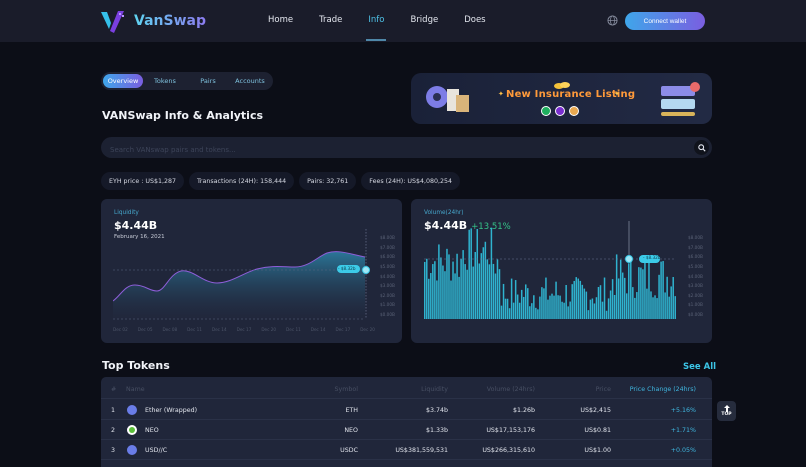 The width and height of the screenshot is (806, 467). I want to click on gold-token-icon, so click(574, 111).